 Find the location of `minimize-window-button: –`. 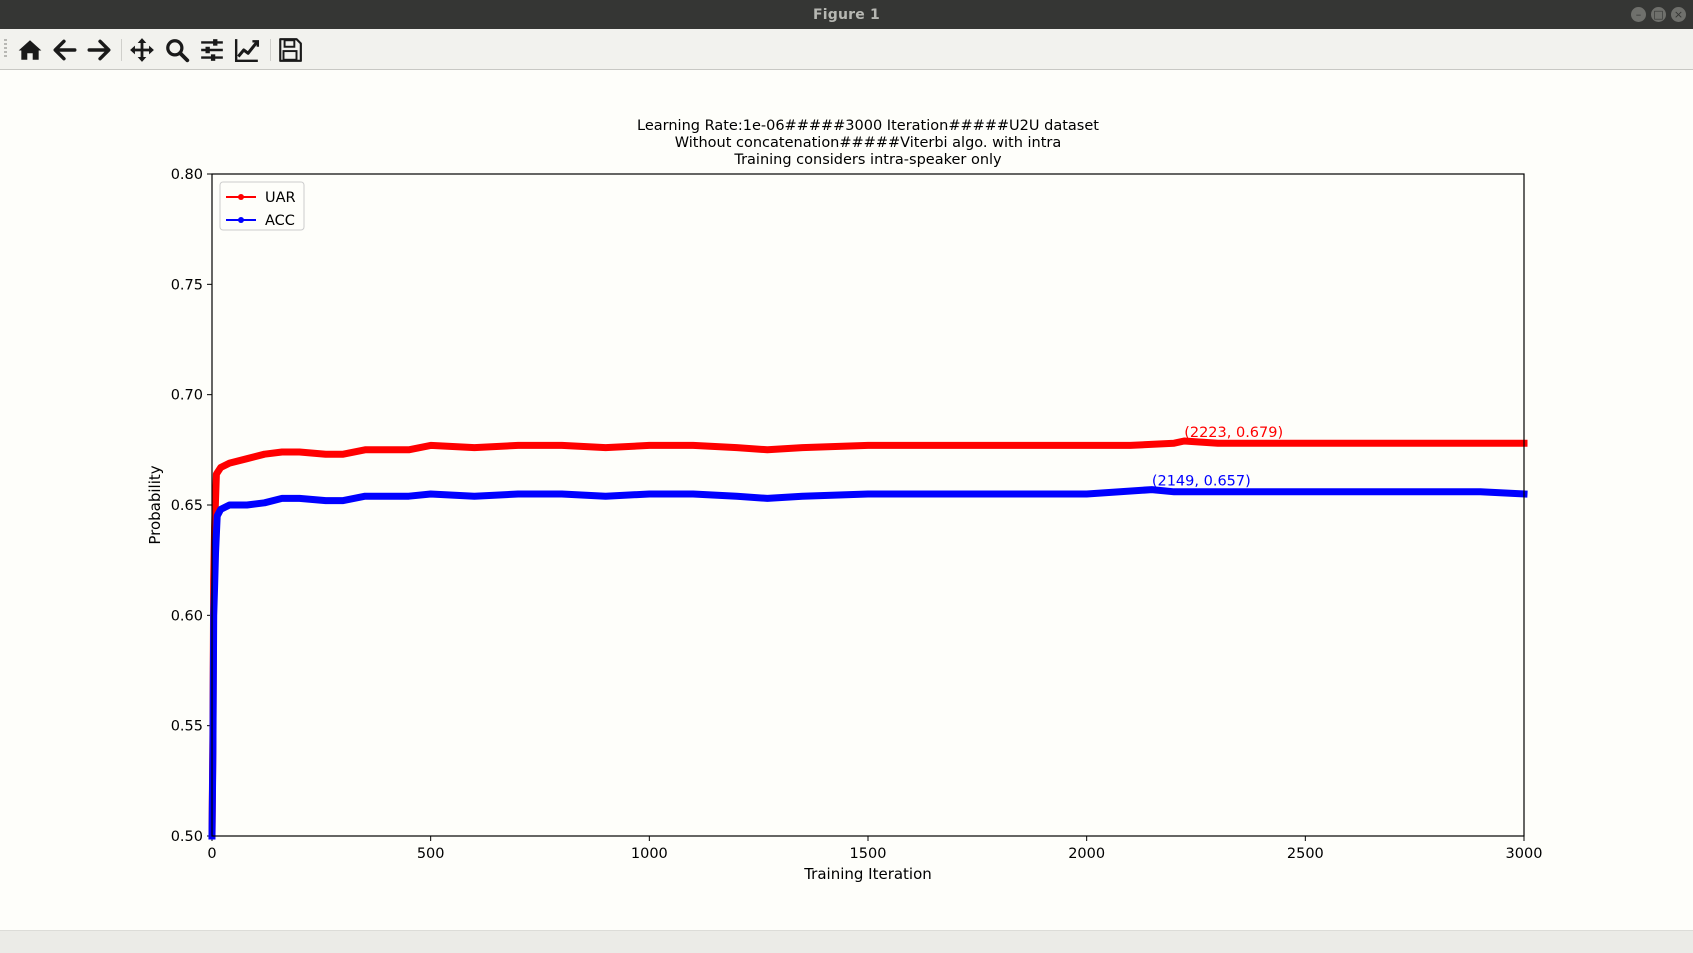

minimize-window-button: – is located at coordinates (1638, 14).